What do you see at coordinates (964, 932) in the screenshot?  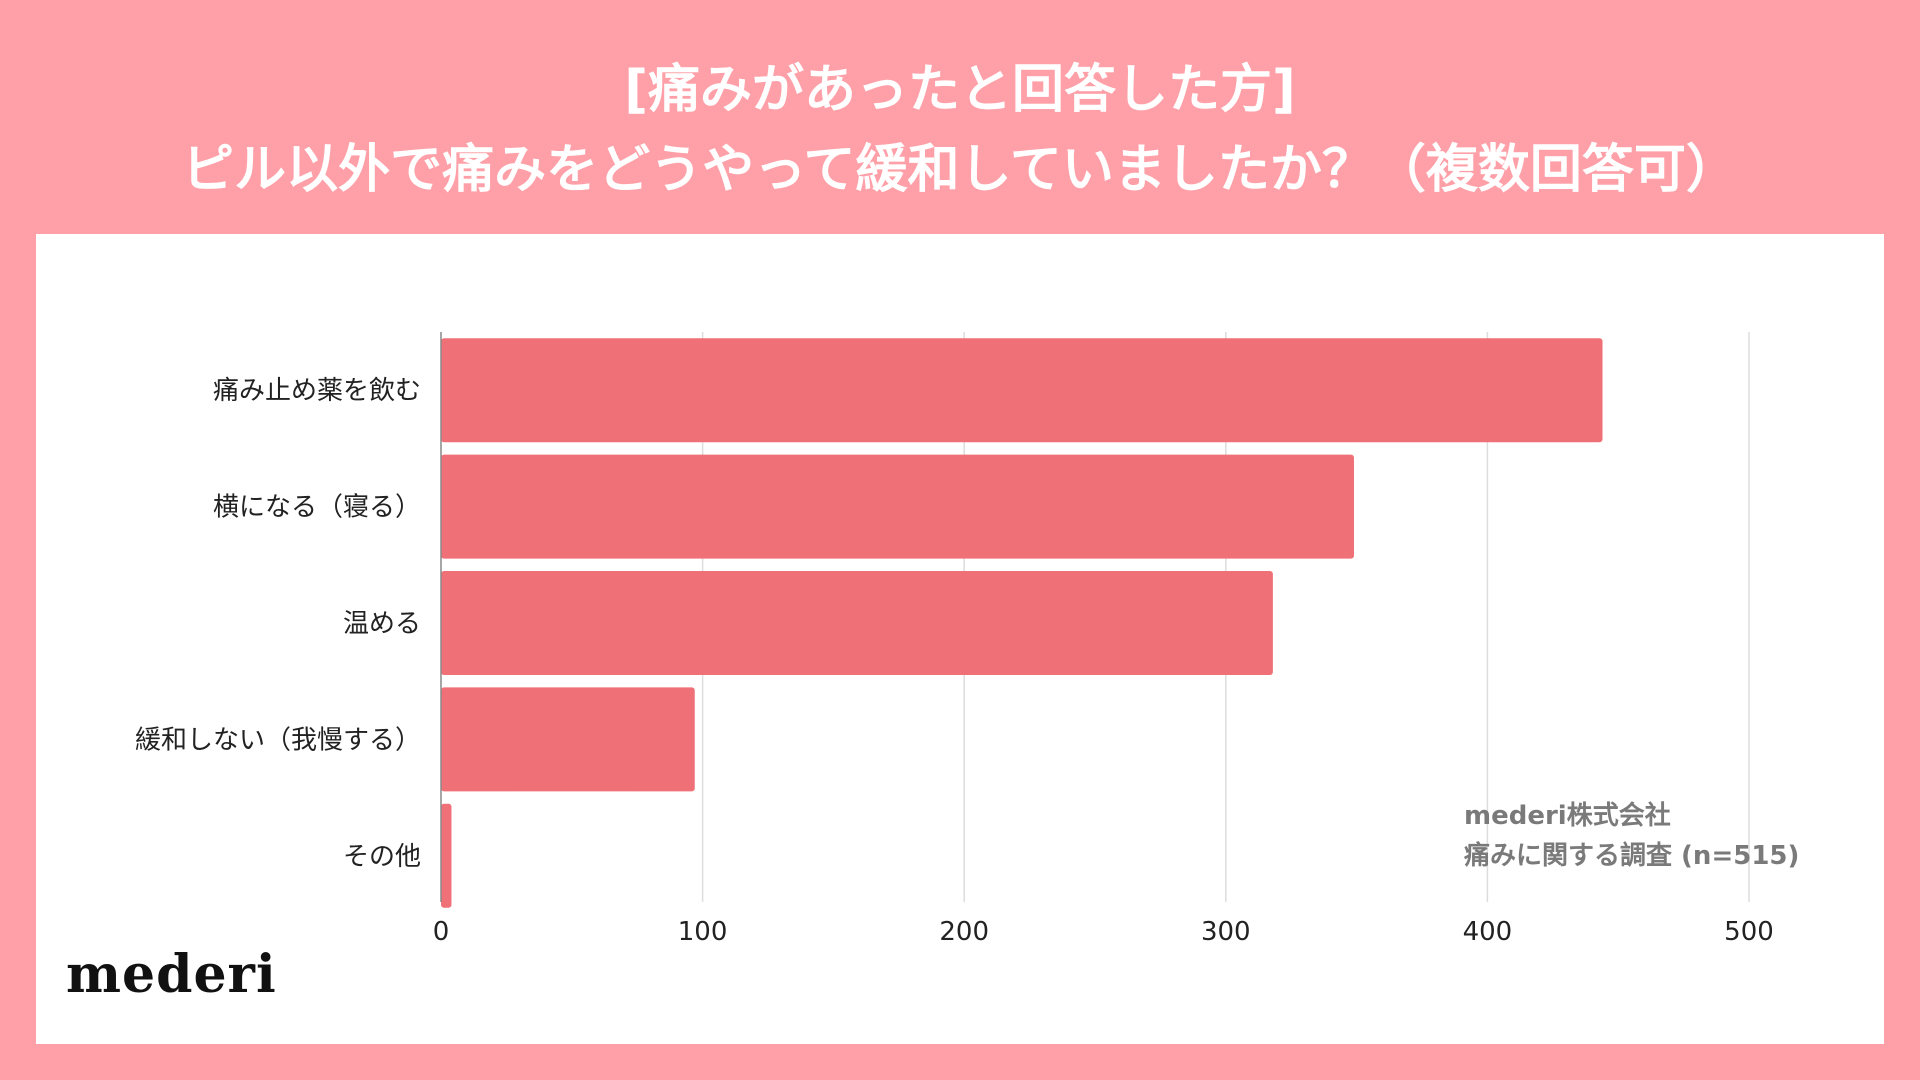 I see `x-tick-label-200: 200` at bounding box center [964, 932].